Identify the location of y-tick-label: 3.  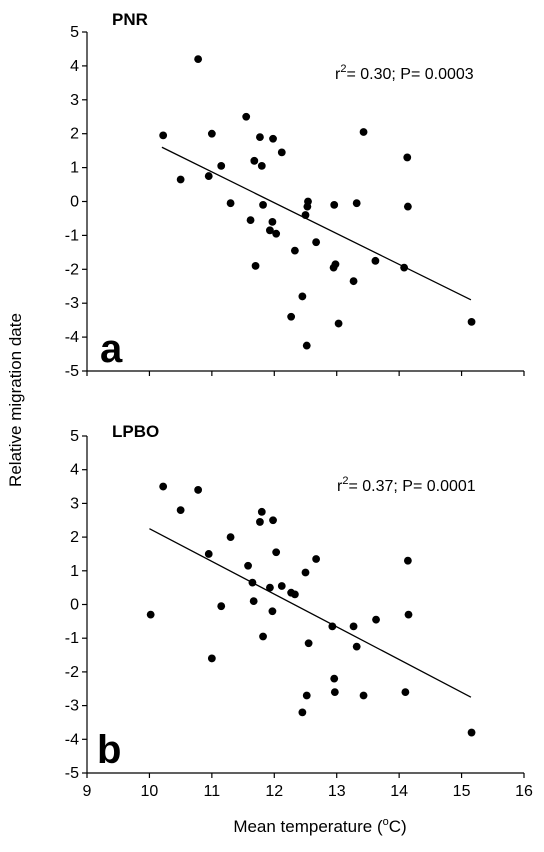
(74, 100).